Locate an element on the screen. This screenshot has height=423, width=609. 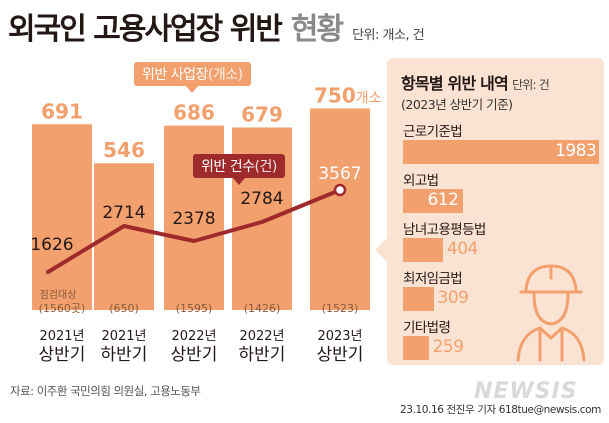
bar-value-label: 679 is located at coordinates (262, 114).